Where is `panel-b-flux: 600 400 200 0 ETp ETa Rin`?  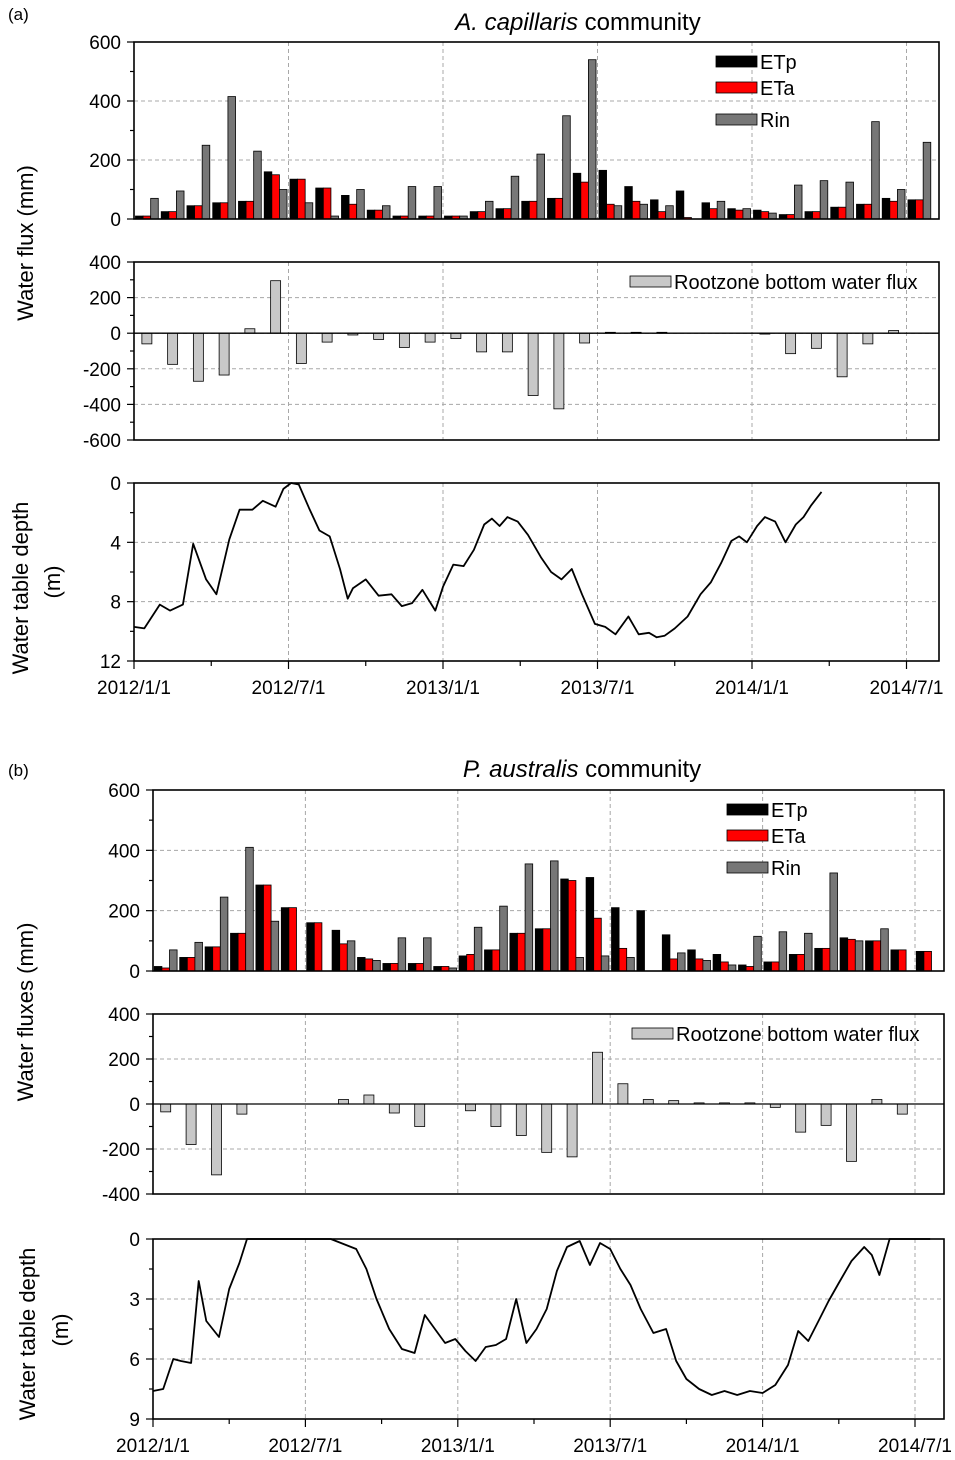
panel-b-flux: 600 400 200 0 ETp ETa Rin is located at coordinates (526, 882).